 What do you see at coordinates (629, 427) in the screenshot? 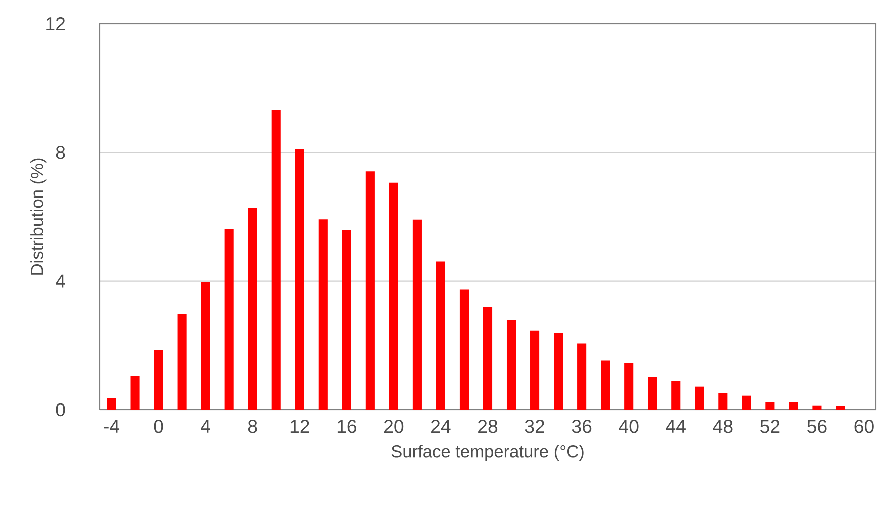
I see `x-tick-label: 40` at bounding box center [629, 427].